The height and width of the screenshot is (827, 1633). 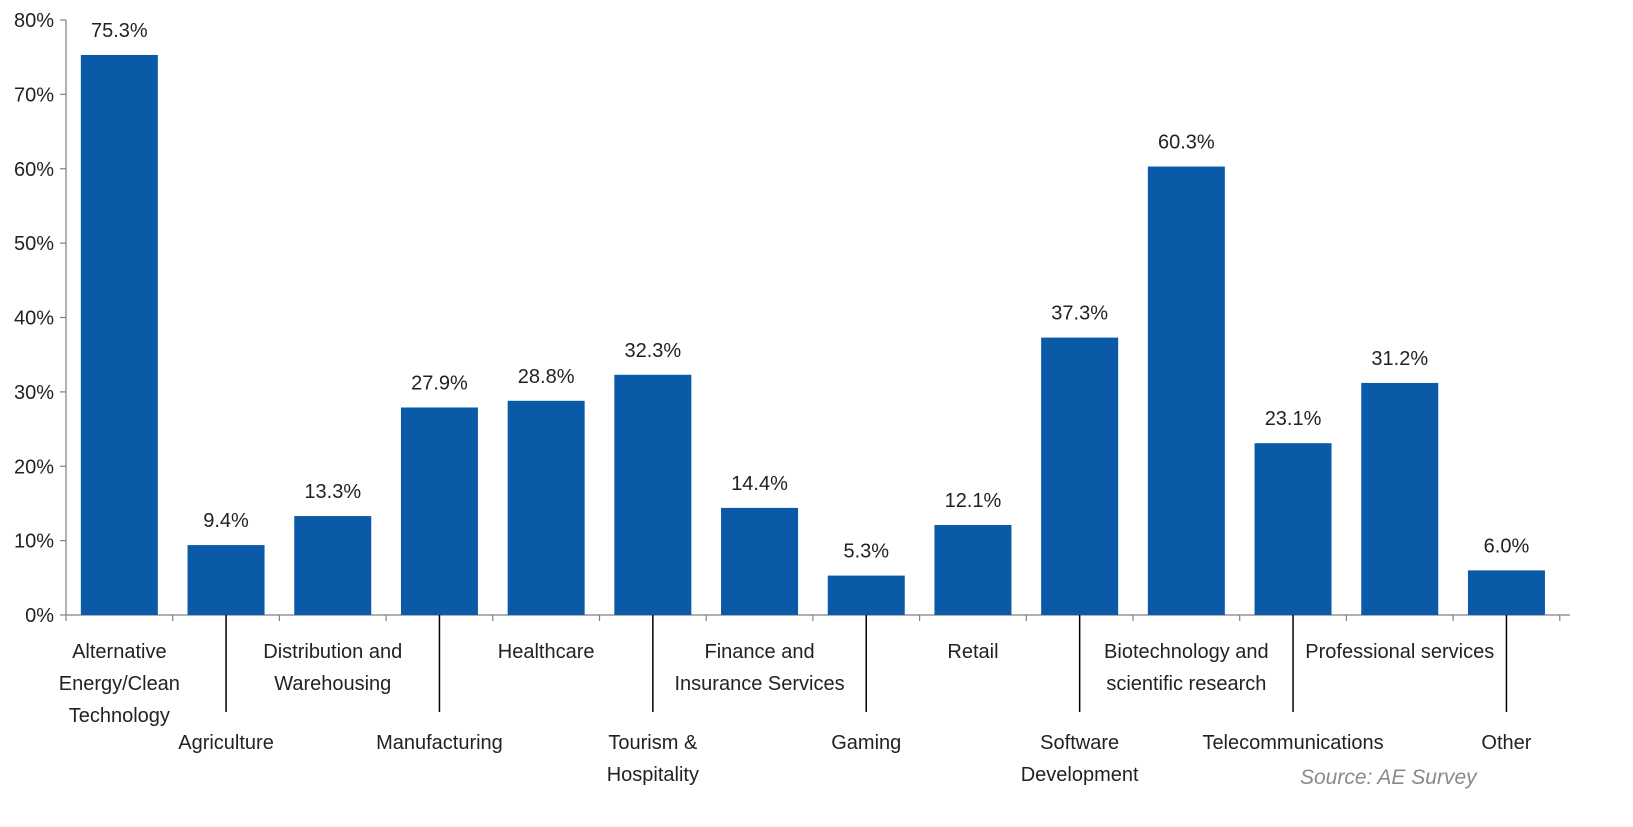 What do you see at coordinates (1399, 359) in the screenshot?
I see `data-label: 31.2%` at bounding box center [1399, 359].